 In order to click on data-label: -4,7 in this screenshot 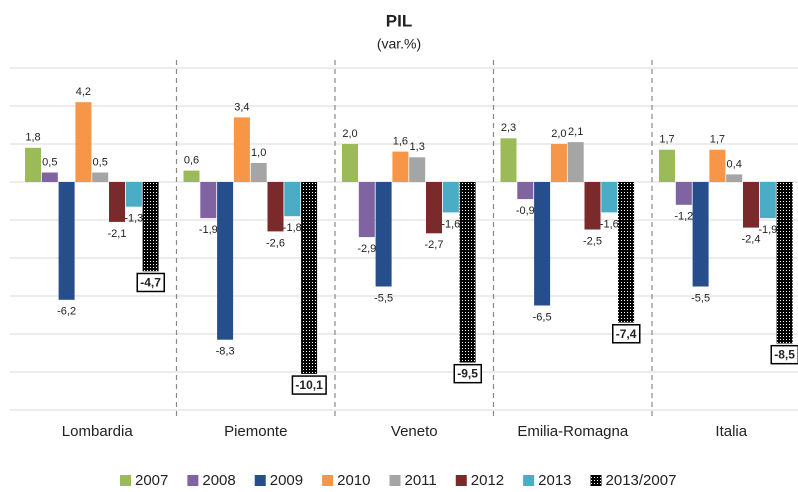, I will do `click(150, 282)`.